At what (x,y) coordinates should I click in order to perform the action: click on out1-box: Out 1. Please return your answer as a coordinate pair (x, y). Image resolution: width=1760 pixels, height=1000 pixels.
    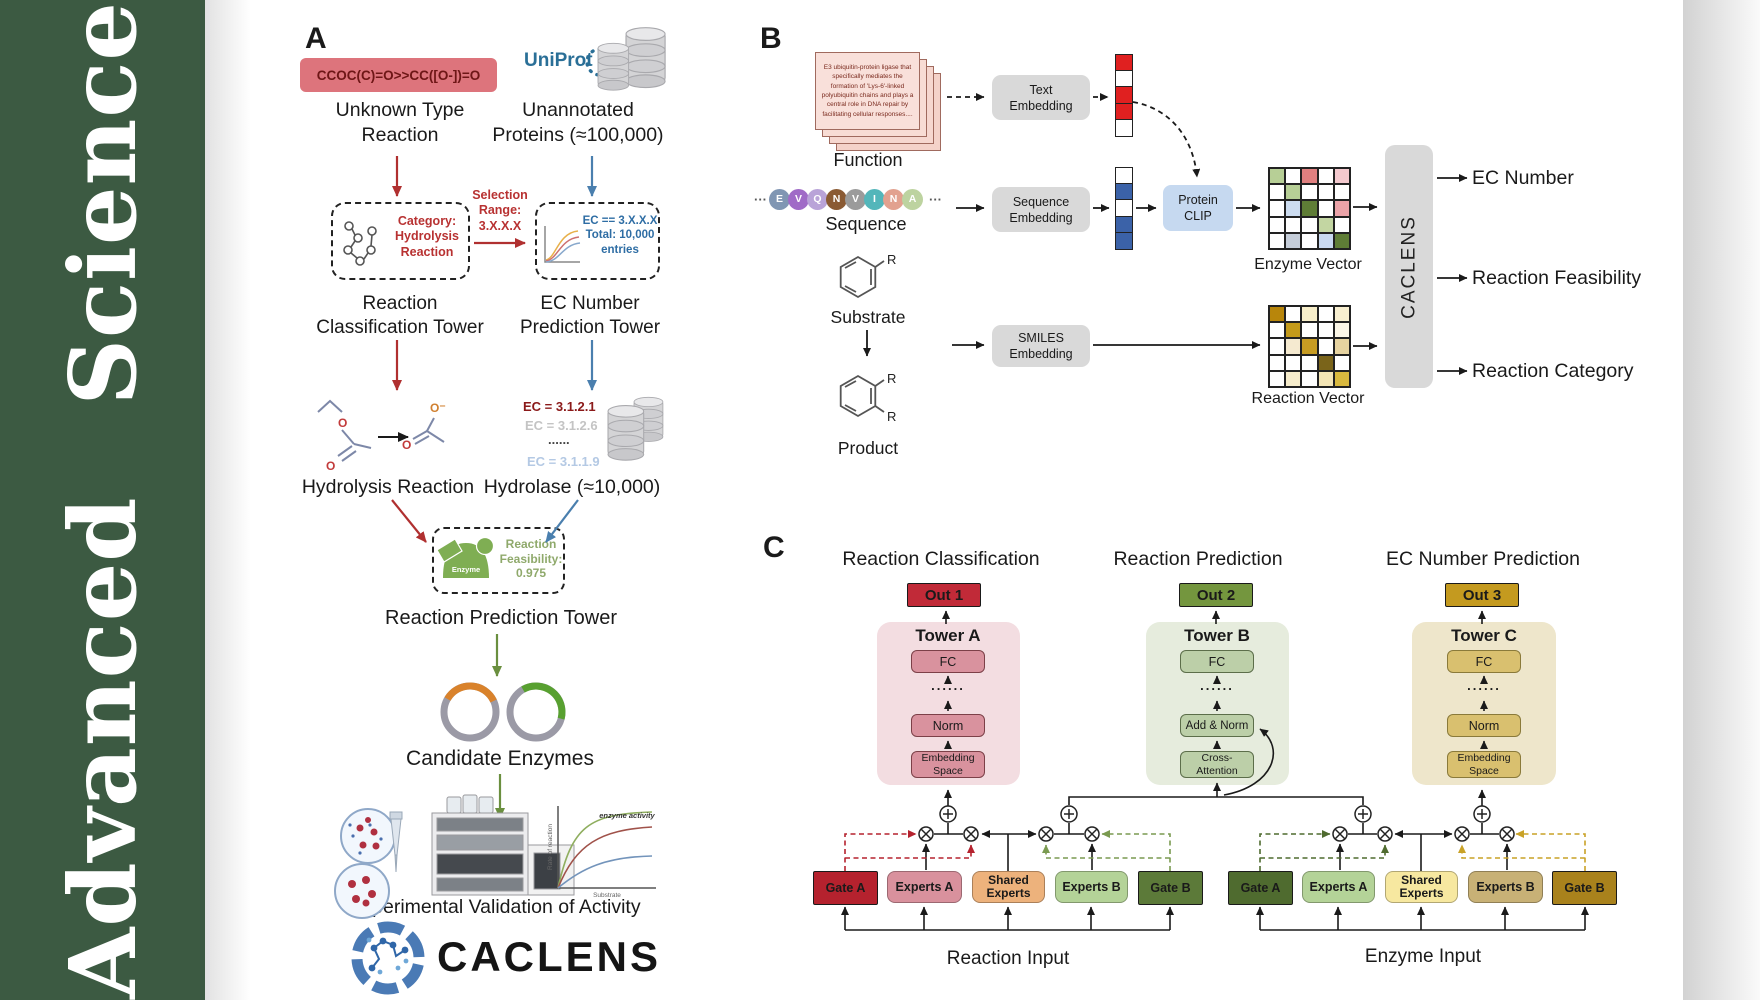
    Looking at the image, I should click on (944, 595).